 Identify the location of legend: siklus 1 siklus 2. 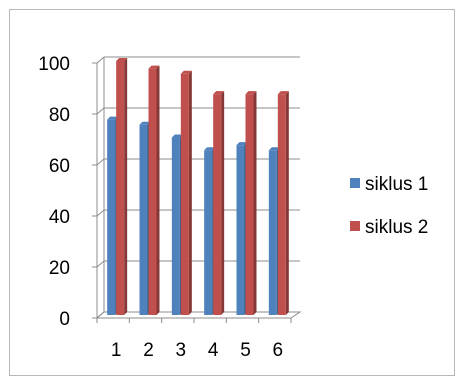
(389, 206).